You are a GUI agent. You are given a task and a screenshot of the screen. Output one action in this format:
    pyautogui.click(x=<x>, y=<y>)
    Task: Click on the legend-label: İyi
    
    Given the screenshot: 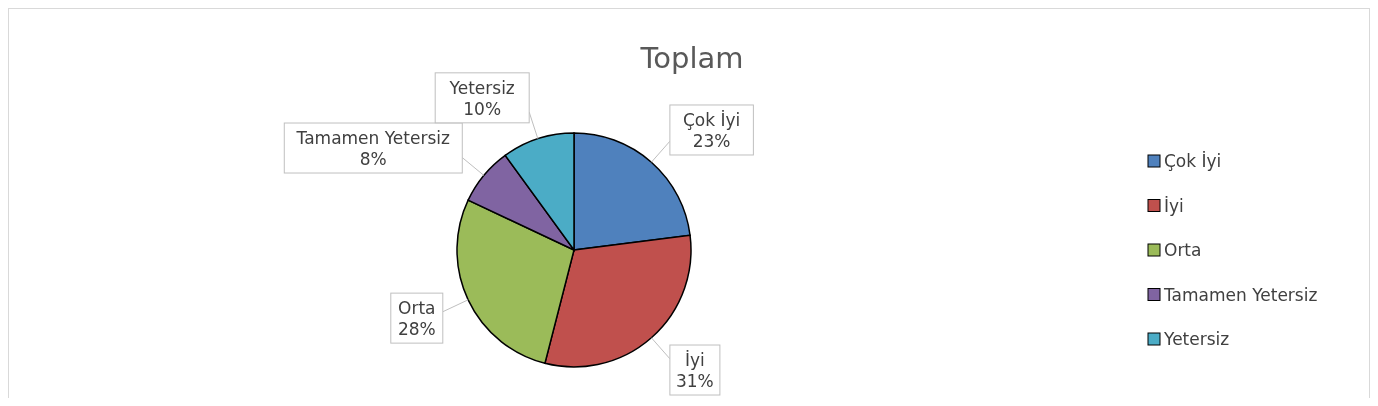 What is the action you would take?
    pyautogui.click(x=1174, y=205)
    